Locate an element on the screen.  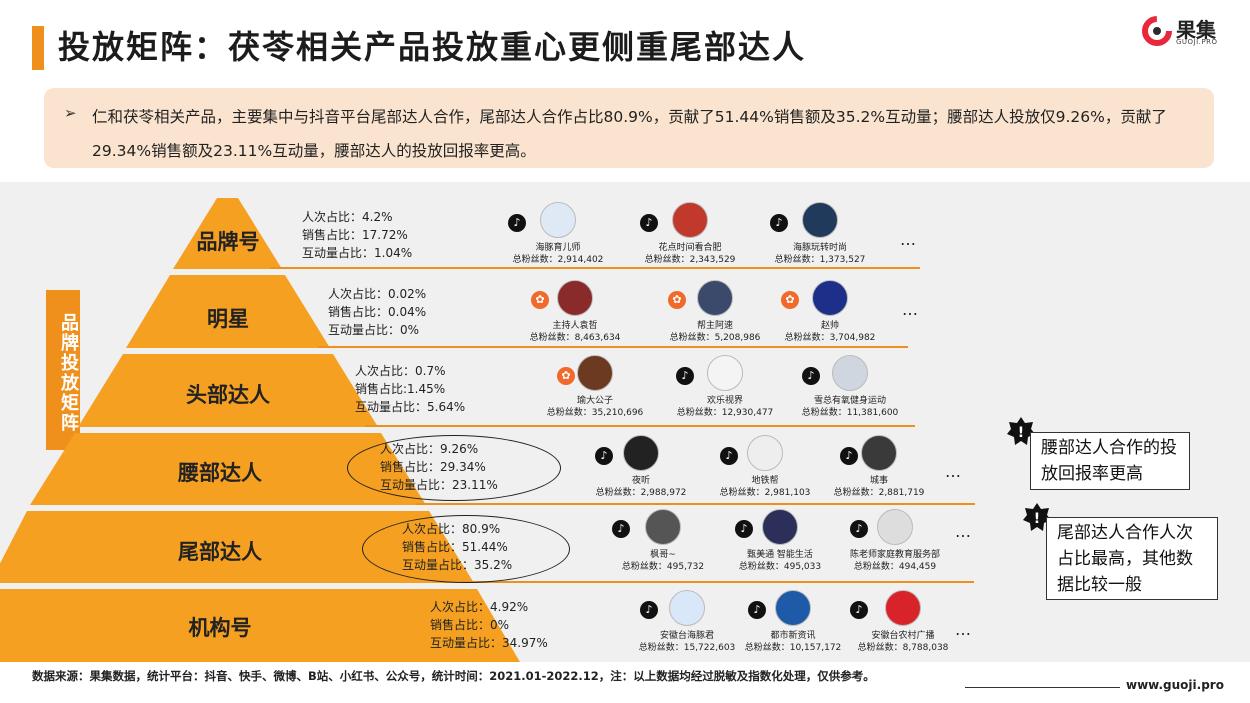
account-card: 枫哥~ 总粉丝数：495,732 is located at coordinates (663, 541).